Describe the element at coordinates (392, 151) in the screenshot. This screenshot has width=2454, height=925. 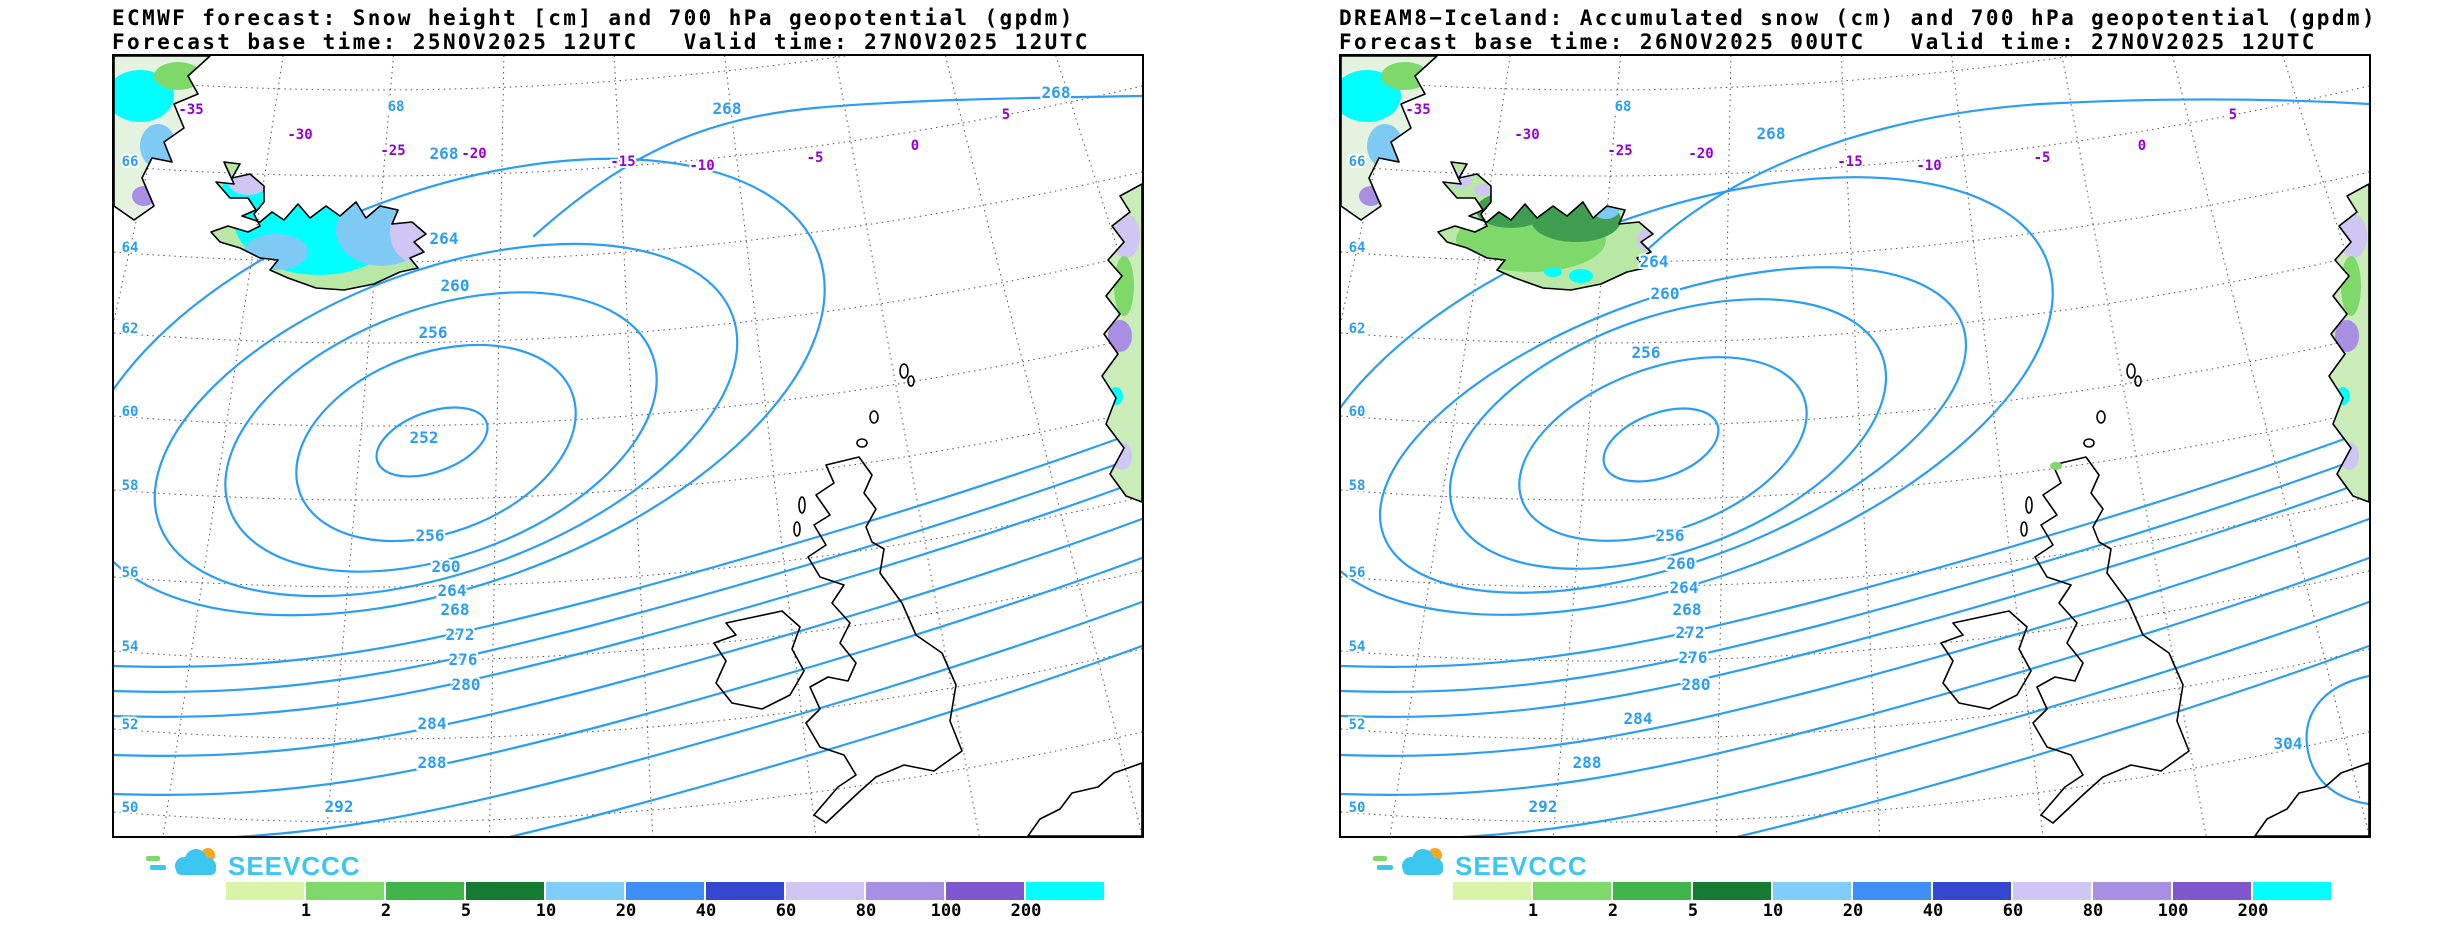
I see `longitude-label: -25` at that location.